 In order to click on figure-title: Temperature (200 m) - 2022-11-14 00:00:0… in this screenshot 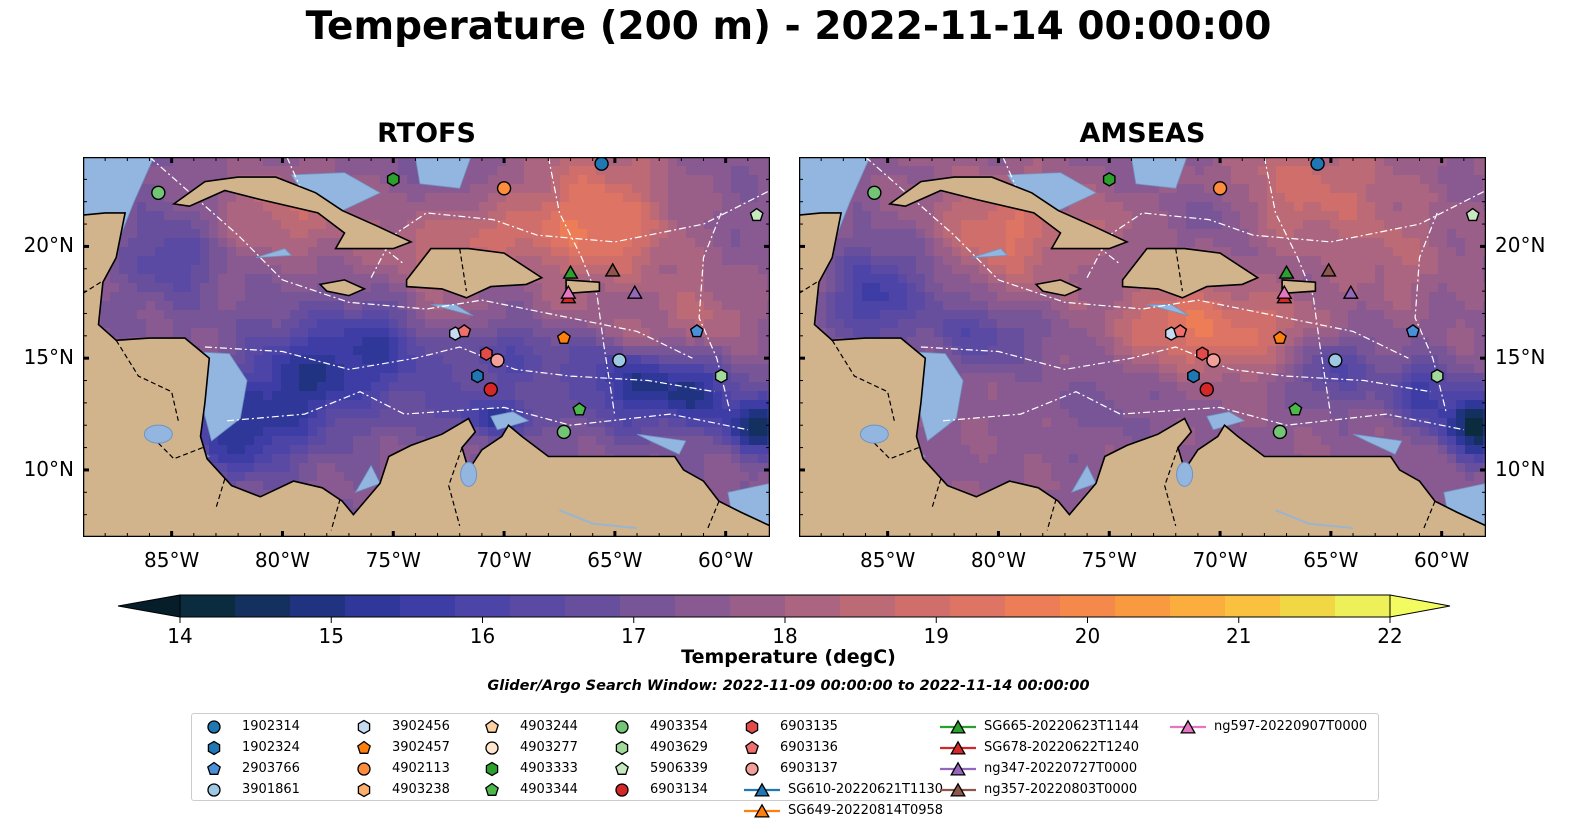, I will do `click(788, 26)`.